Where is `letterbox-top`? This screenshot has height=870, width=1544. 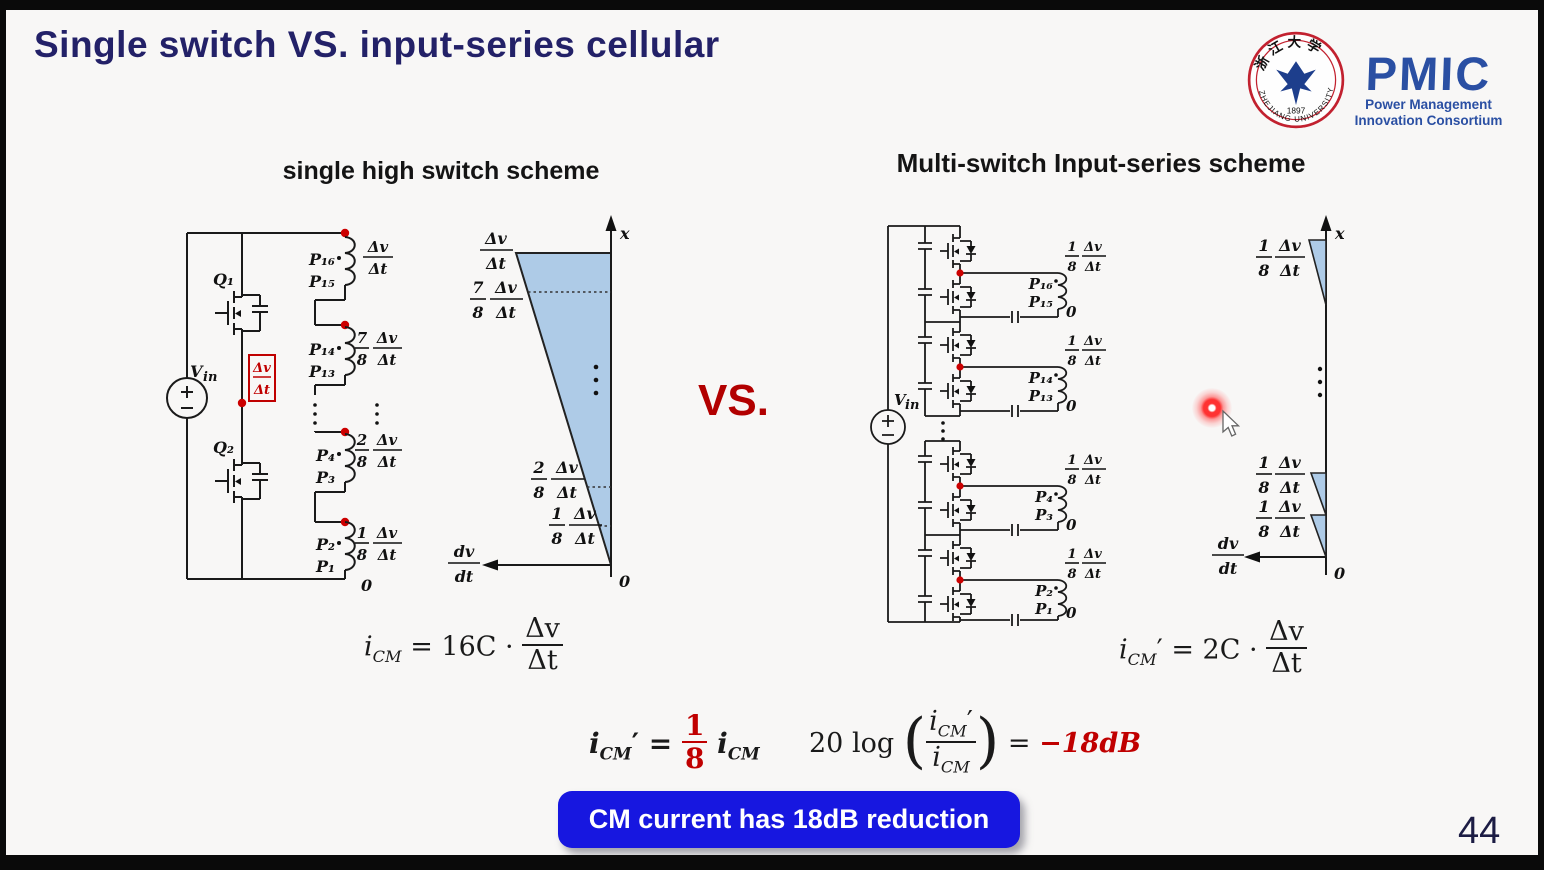
letterbox-top is located at coordinates (772, 5).